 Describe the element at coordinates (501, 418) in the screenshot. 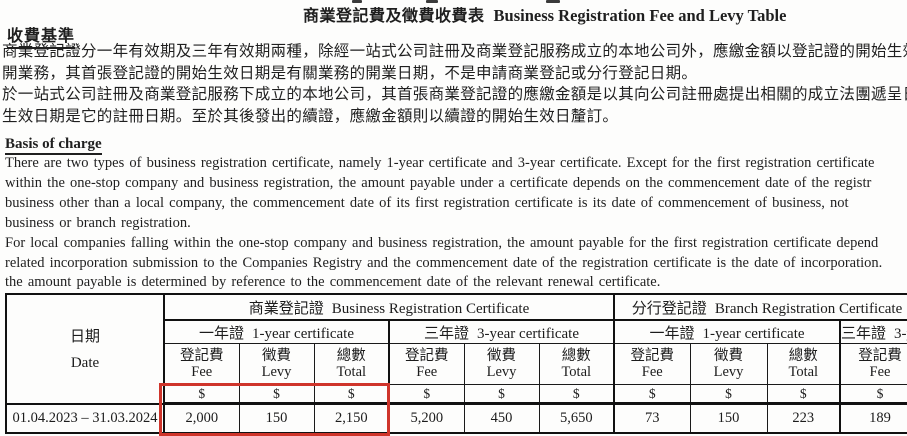

I see `value-cell-brc-3yr-levy: 450` at that location.